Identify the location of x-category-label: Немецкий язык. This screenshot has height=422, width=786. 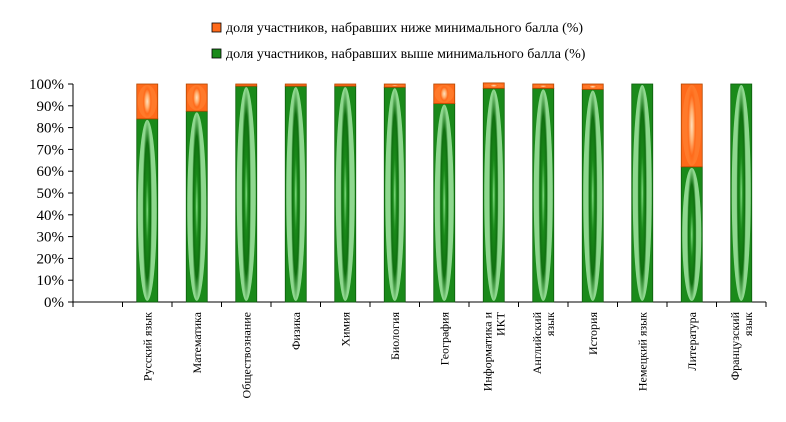
(642, 351).